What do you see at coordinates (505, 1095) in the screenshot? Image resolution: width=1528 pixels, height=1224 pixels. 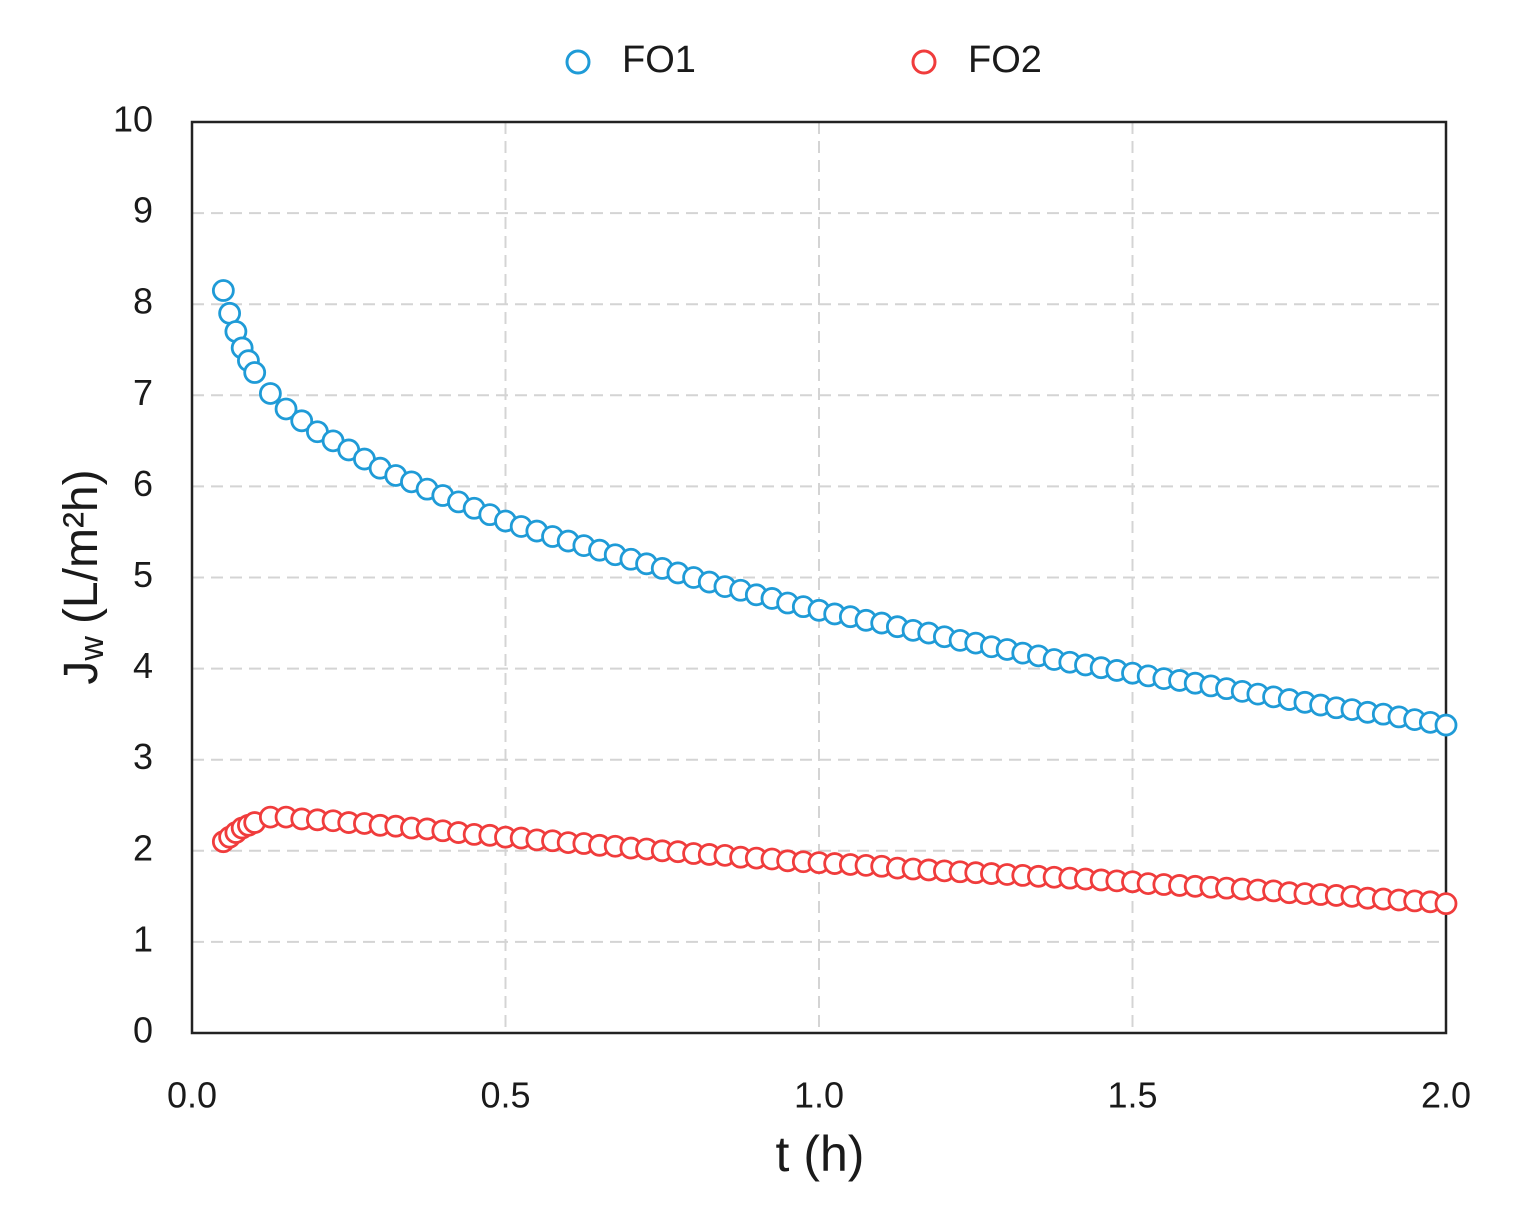 I see `x-tick-label: 0.5` at bounding box center [505, 1095].